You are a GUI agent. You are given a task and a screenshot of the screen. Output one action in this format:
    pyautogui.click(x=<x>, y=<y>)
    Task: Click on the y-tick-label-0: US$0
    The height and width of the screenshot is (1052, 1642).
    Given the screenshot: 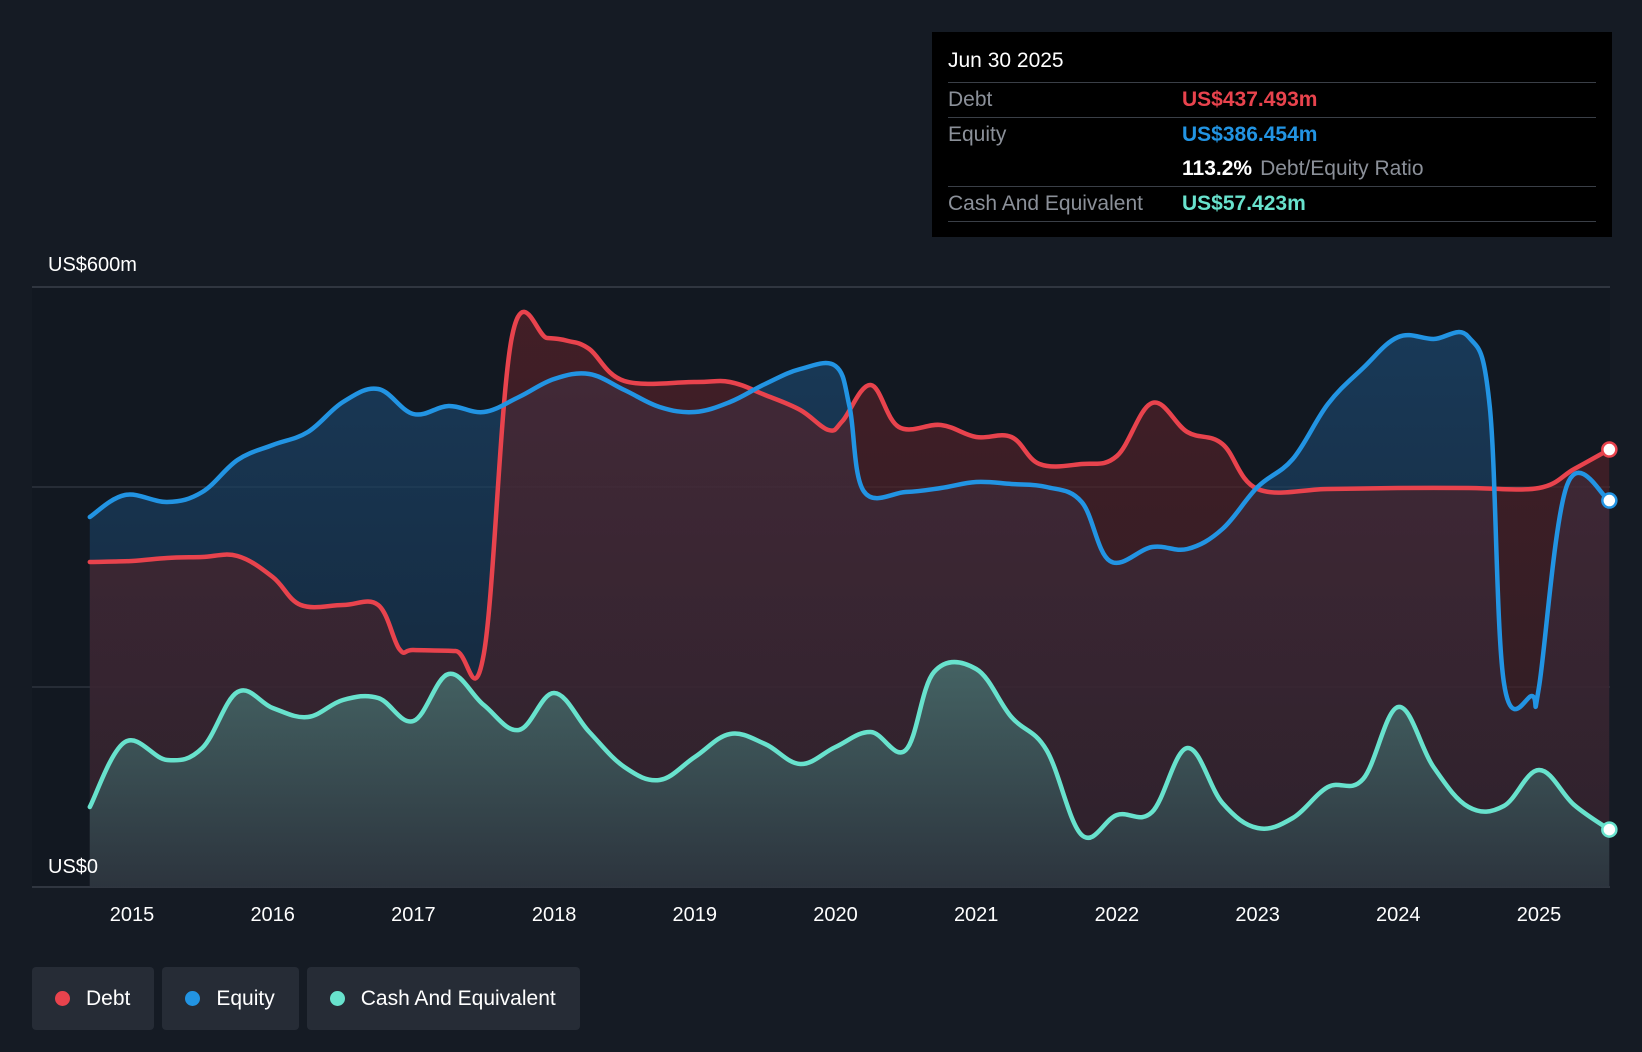 What is the action you would take?
    pyautogui.click(x=73, y=867)
    